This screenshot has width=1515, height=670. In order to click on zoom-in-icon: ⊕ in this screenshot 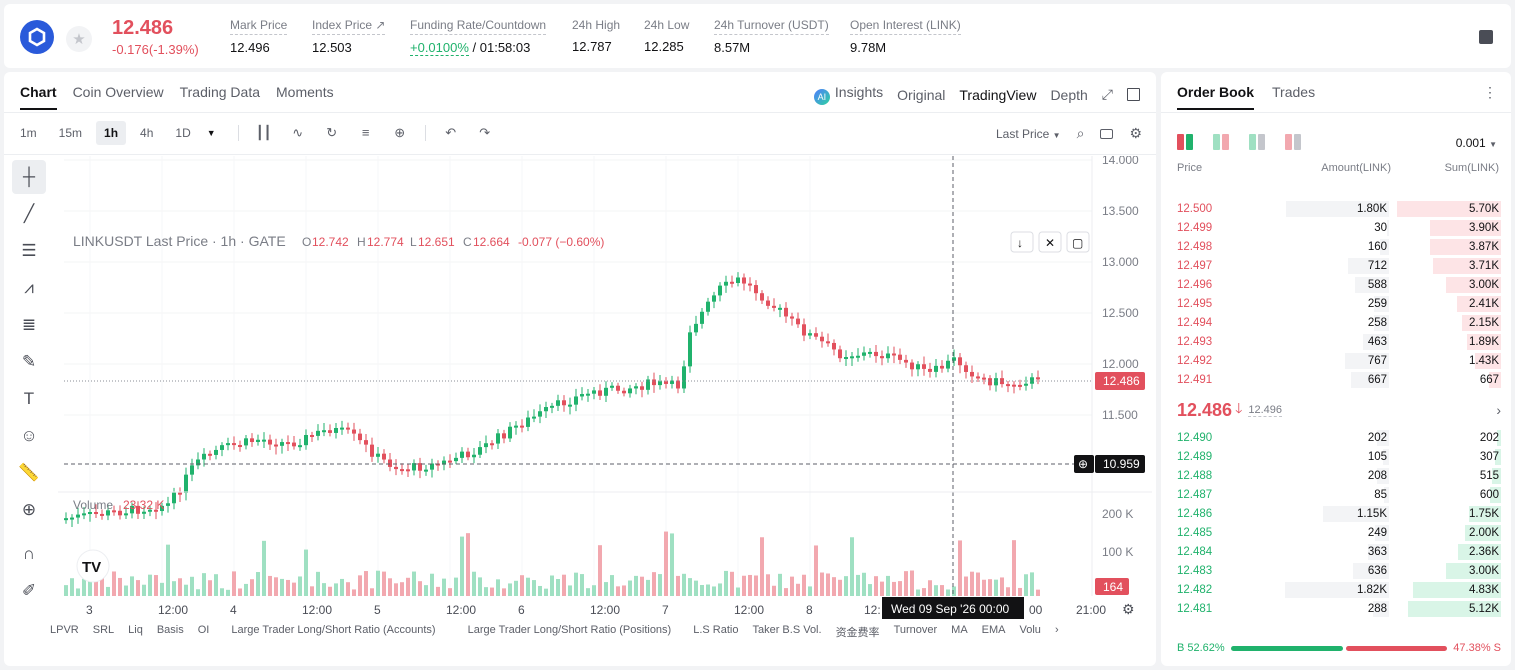, I will do `click(29, 509)`.